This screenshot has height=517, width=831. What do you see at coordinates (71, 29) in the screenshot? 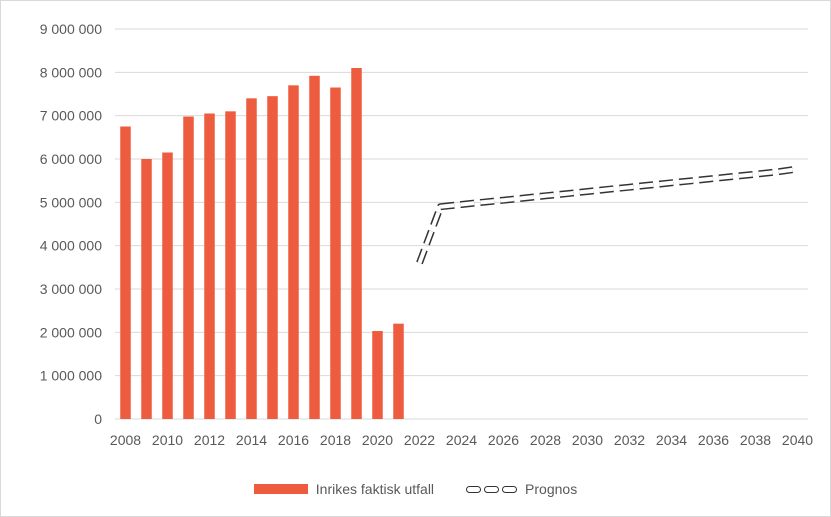
I see `y-tick-label: 9 000 000` at bounding box center [71, 29].